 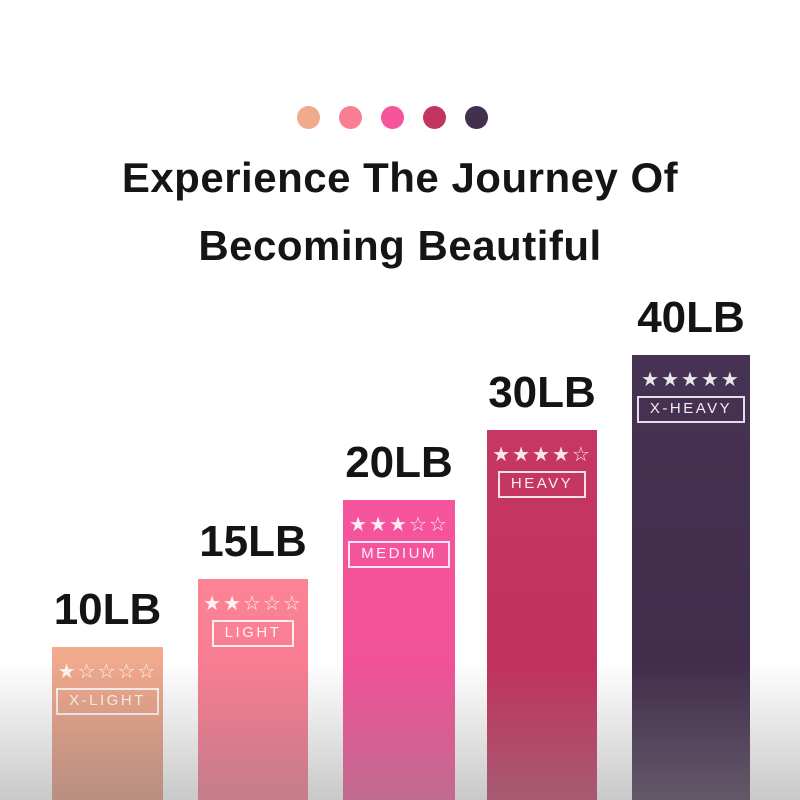 What do you see at coordinates (399, 650) in the screenshot?
I see `bar-rect-20lb: ★★★☆☆ MEDIUM` at bounding box center [399, 650].